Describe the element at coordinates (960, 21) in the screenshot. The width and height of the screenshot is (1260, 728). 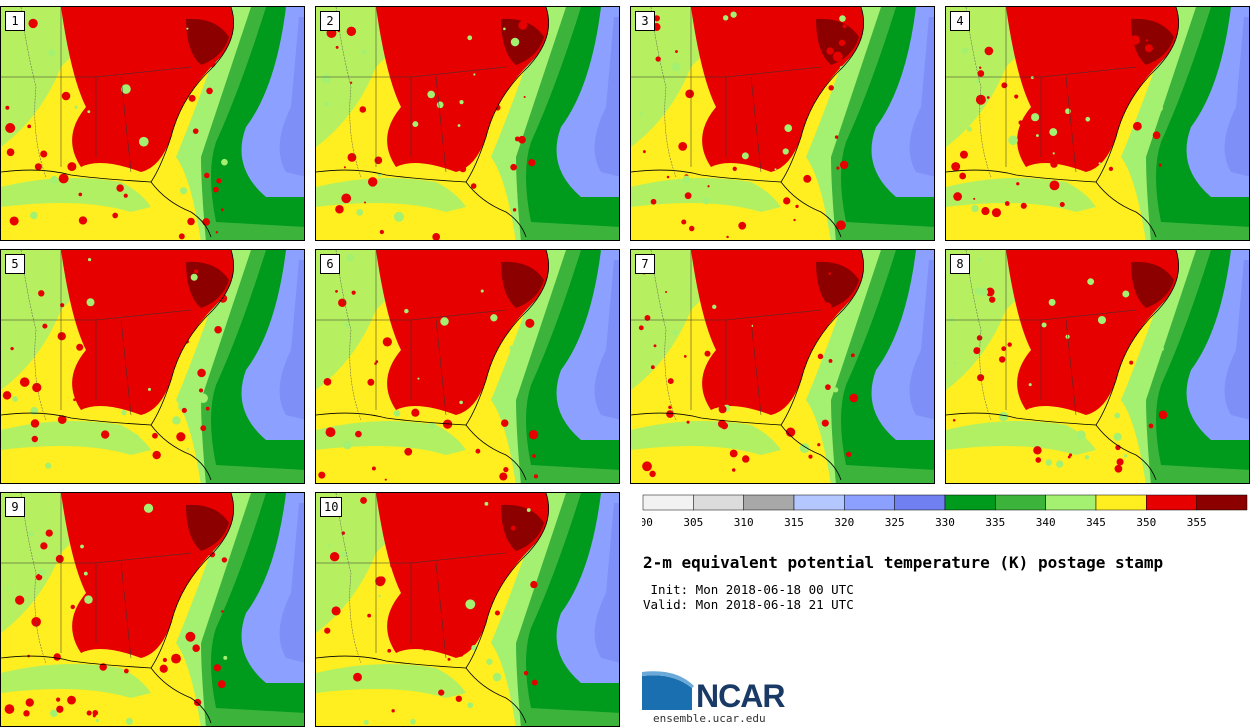
I see `member-number: 4` at that location.